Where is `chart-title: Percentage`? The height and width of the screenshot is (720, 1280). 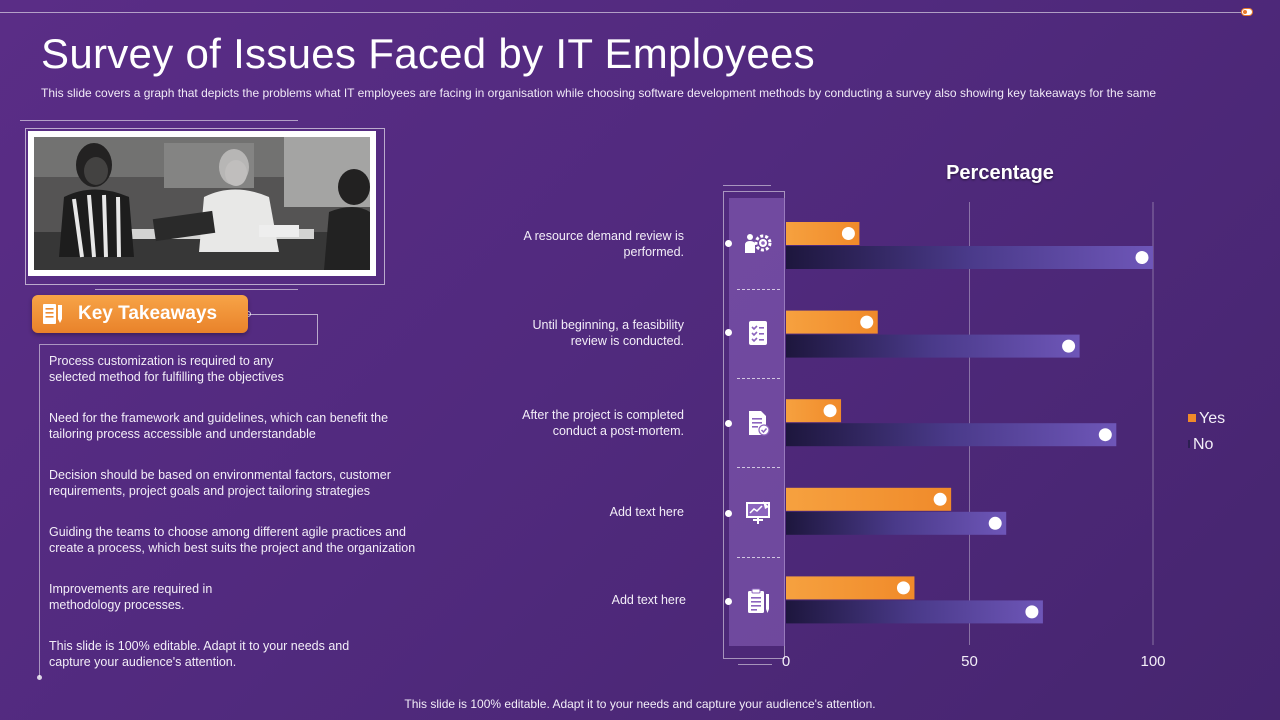 chart-title: Percentage is located at coordinates (1000, 173).